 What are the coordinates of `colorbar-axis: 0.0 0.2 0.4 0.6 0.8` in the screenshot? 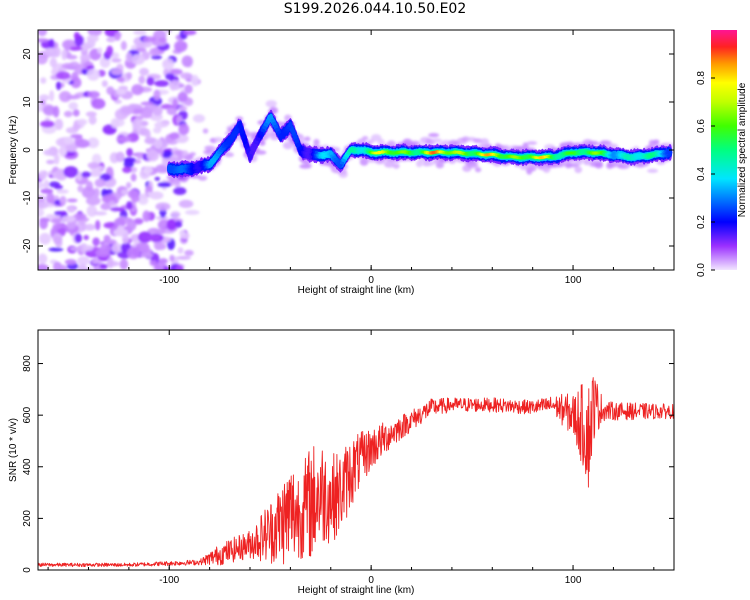 It's located at (705, 174).